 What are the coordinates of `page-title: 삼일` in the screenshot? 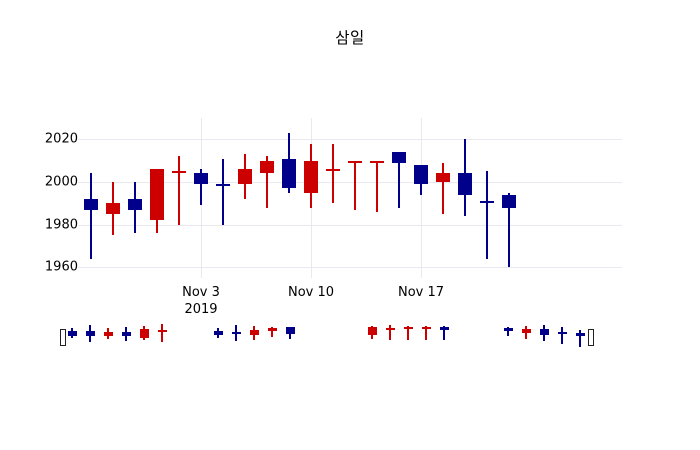 It's located at (350, 38).